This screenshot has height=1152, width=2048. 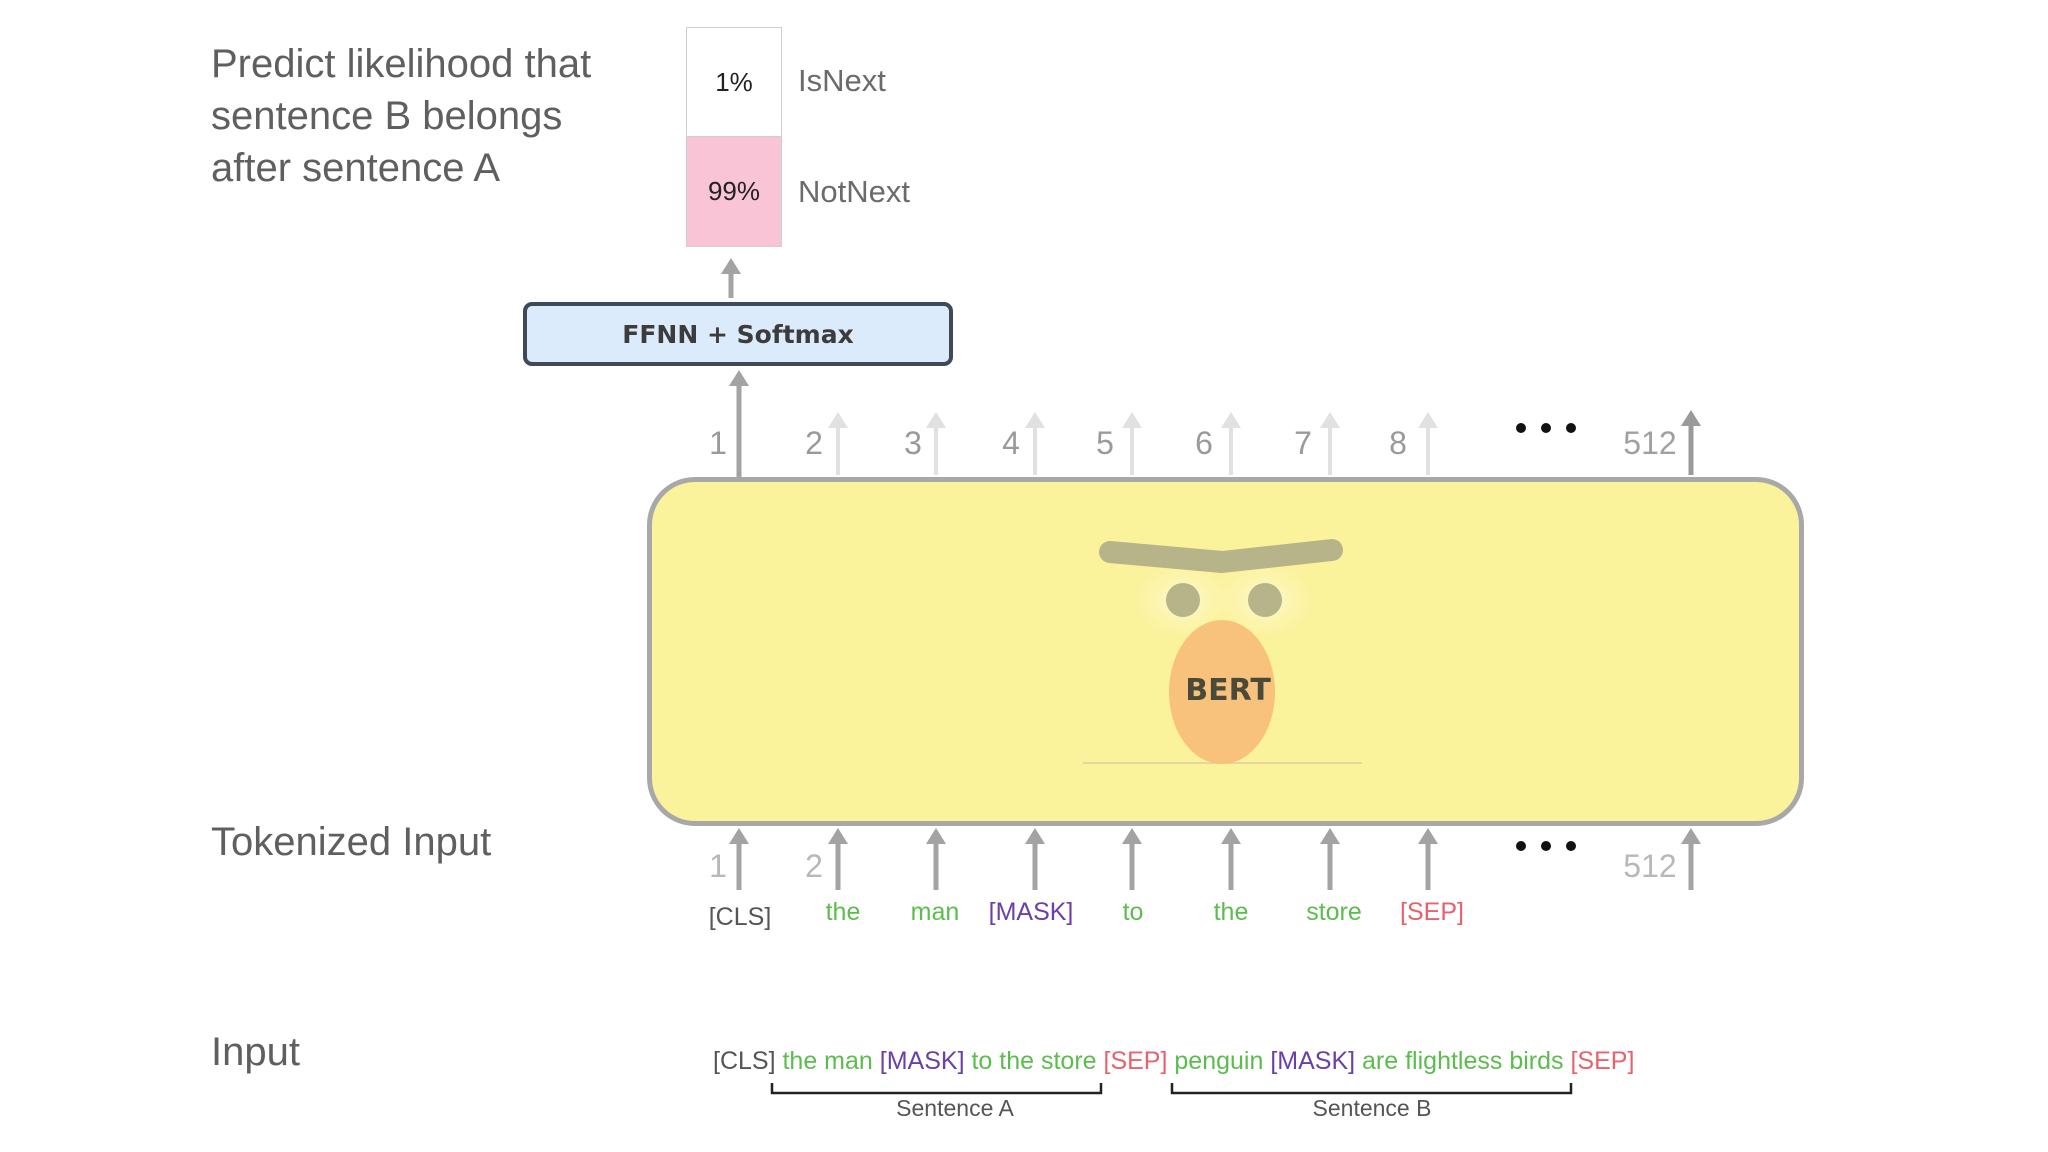 I want to click on left-eye, so click(x=1183, y=600).